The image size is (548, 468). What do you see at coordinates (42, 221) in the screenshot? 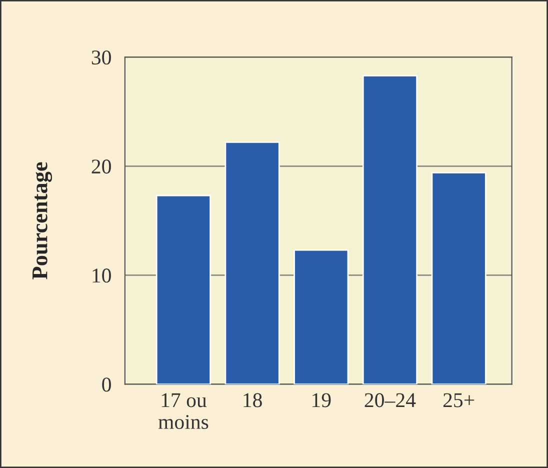
I see `y-axis-title: Pourcentage` at bounding box center [42, 221].